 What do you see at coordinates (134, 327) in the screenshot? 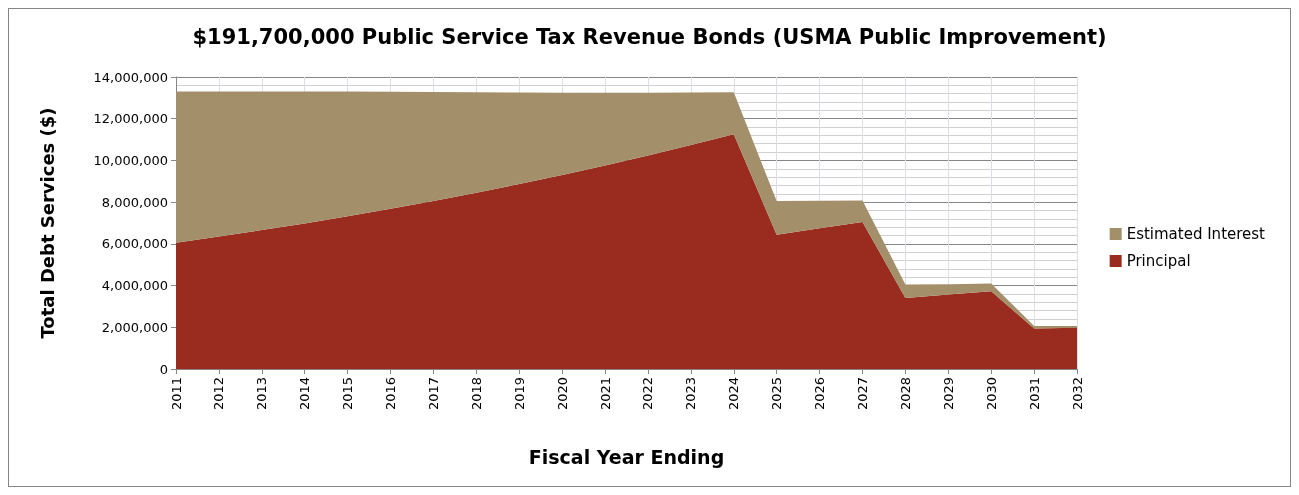
I see `y-tick-label: 2,000,000` at bounding box center [134, 327].